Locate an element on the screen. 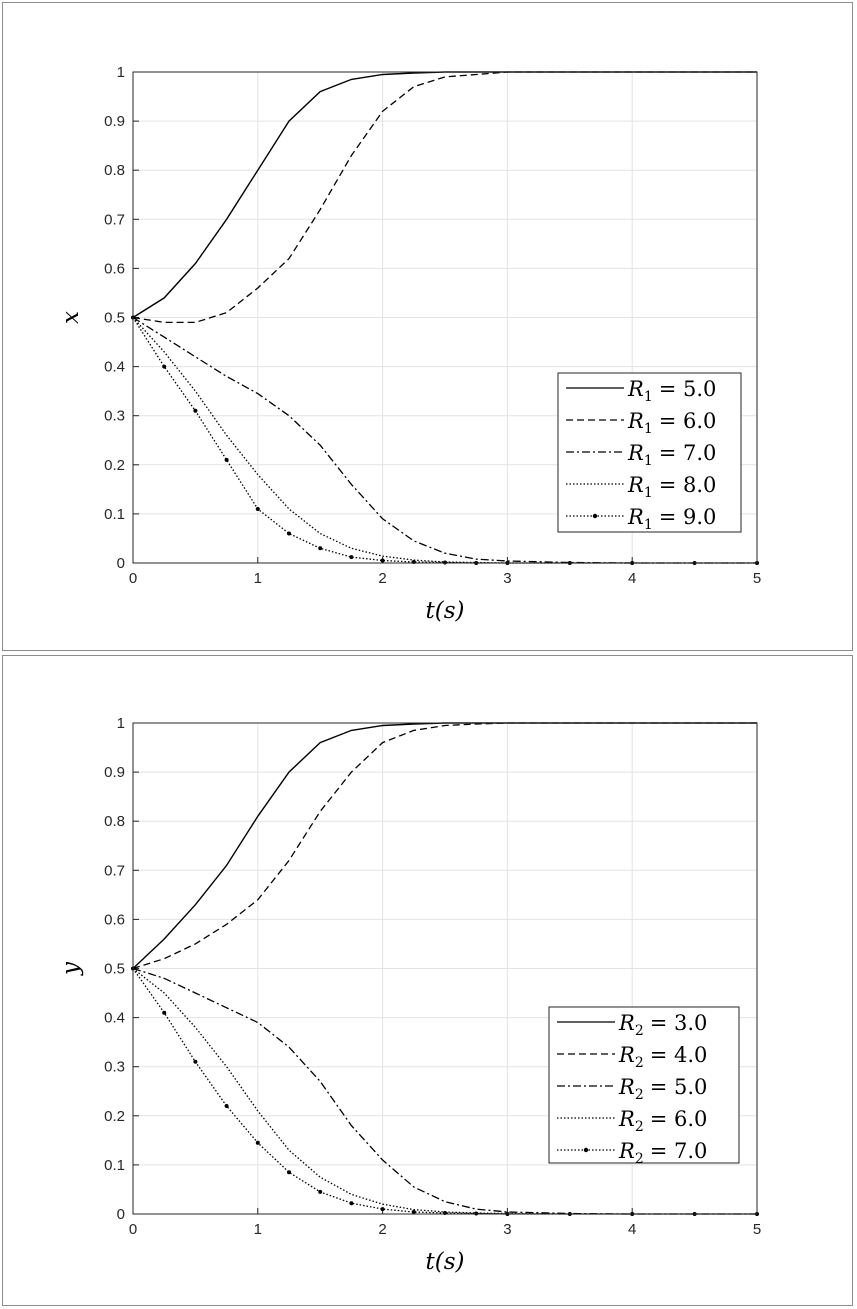  y-axis-label: x is located at coordinates (71, 317).